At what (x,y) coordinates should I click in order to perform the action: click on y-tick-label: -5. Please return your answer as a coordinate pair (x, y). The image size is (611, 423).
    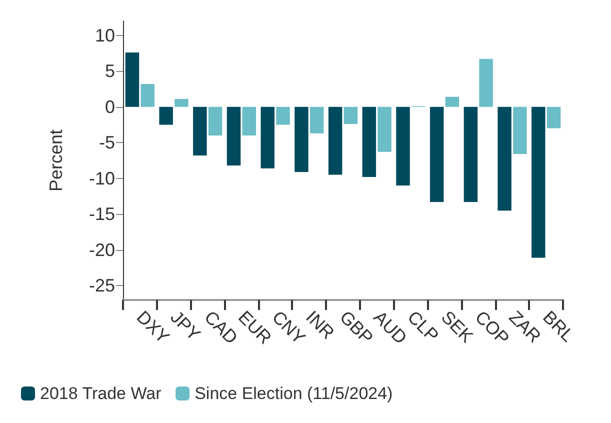
    Looking at the image, I should click on (106, 142).